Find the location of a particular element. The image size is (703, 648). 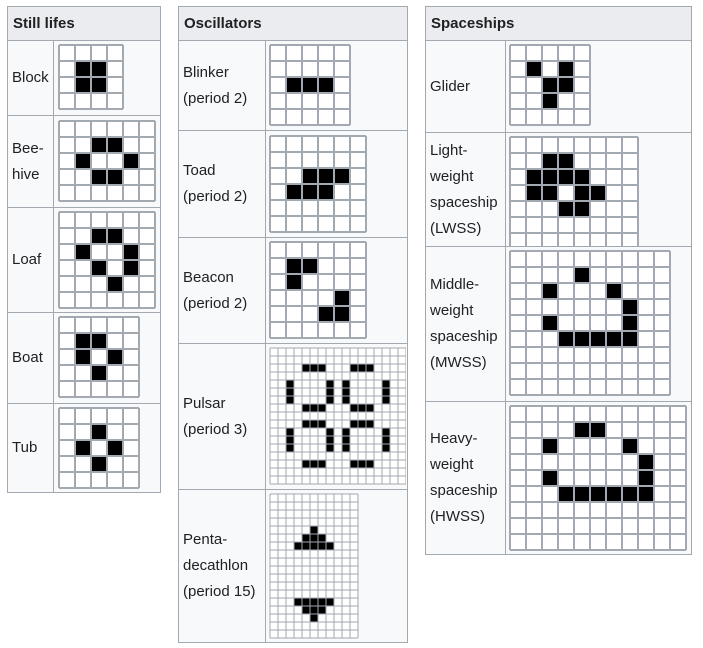

pattern-name-line: (LWSS) is located at coordinates (456, 228).